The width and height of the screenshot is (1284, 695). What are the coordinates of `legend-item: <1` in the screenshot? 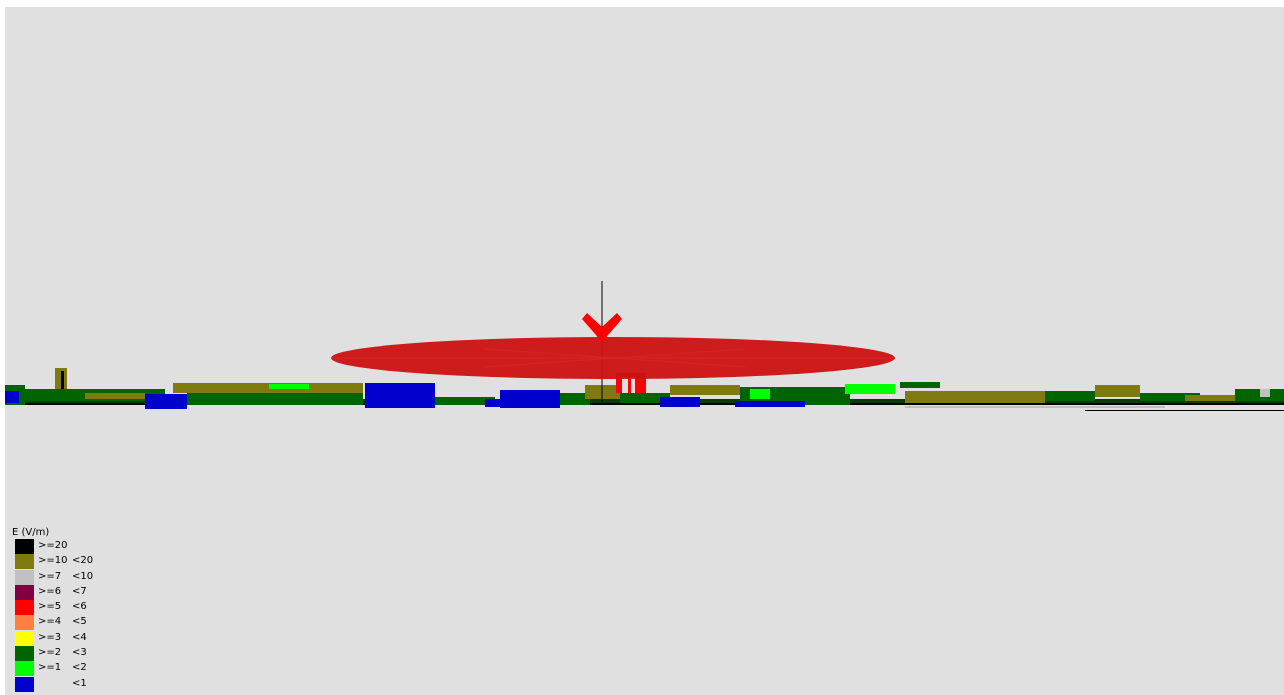 It's located at (80, 684).